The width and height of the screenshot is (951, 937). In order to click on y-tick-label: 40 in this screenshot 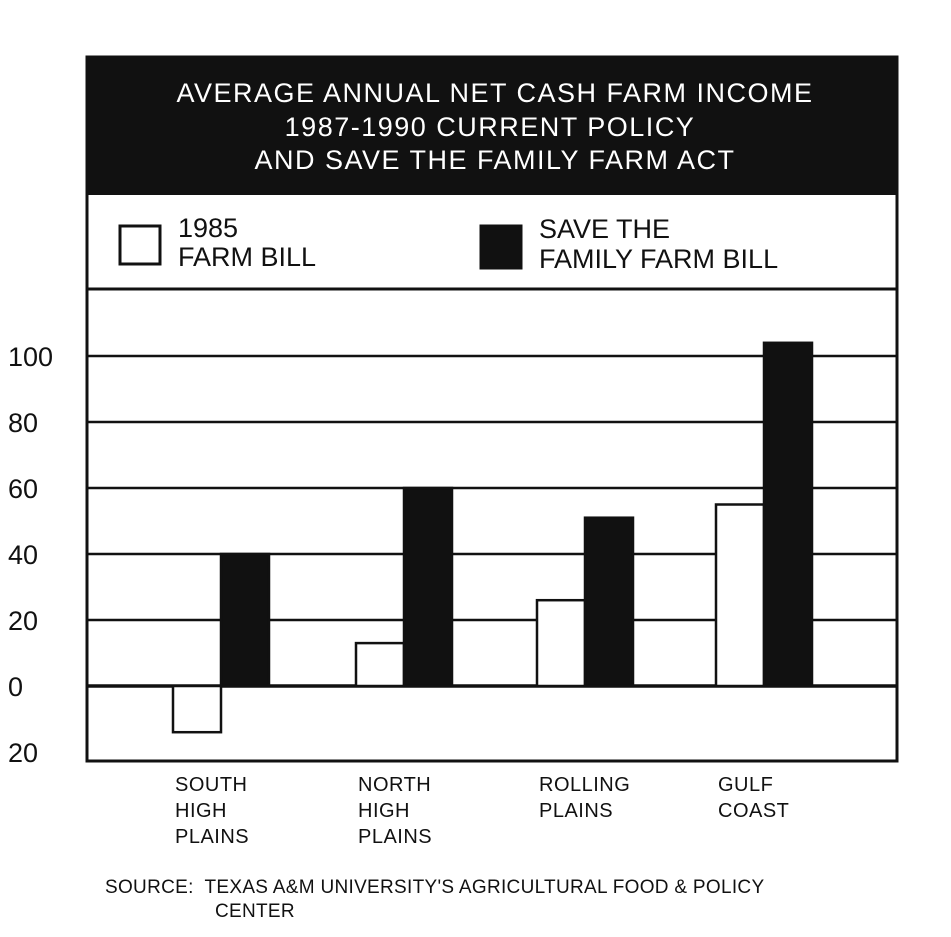, I will do `click(23, 555)`.